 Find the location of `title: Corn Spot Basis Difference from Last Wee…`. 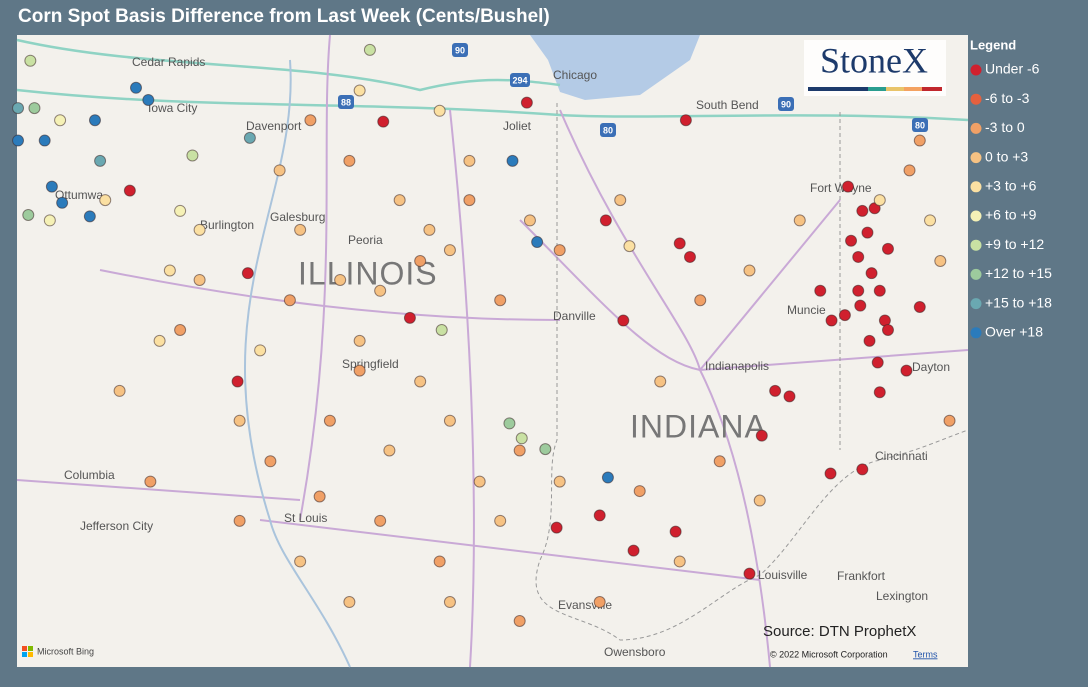

title: Corn Spot Basis Difference from Last Wee… is located at coordinates (284, 16).